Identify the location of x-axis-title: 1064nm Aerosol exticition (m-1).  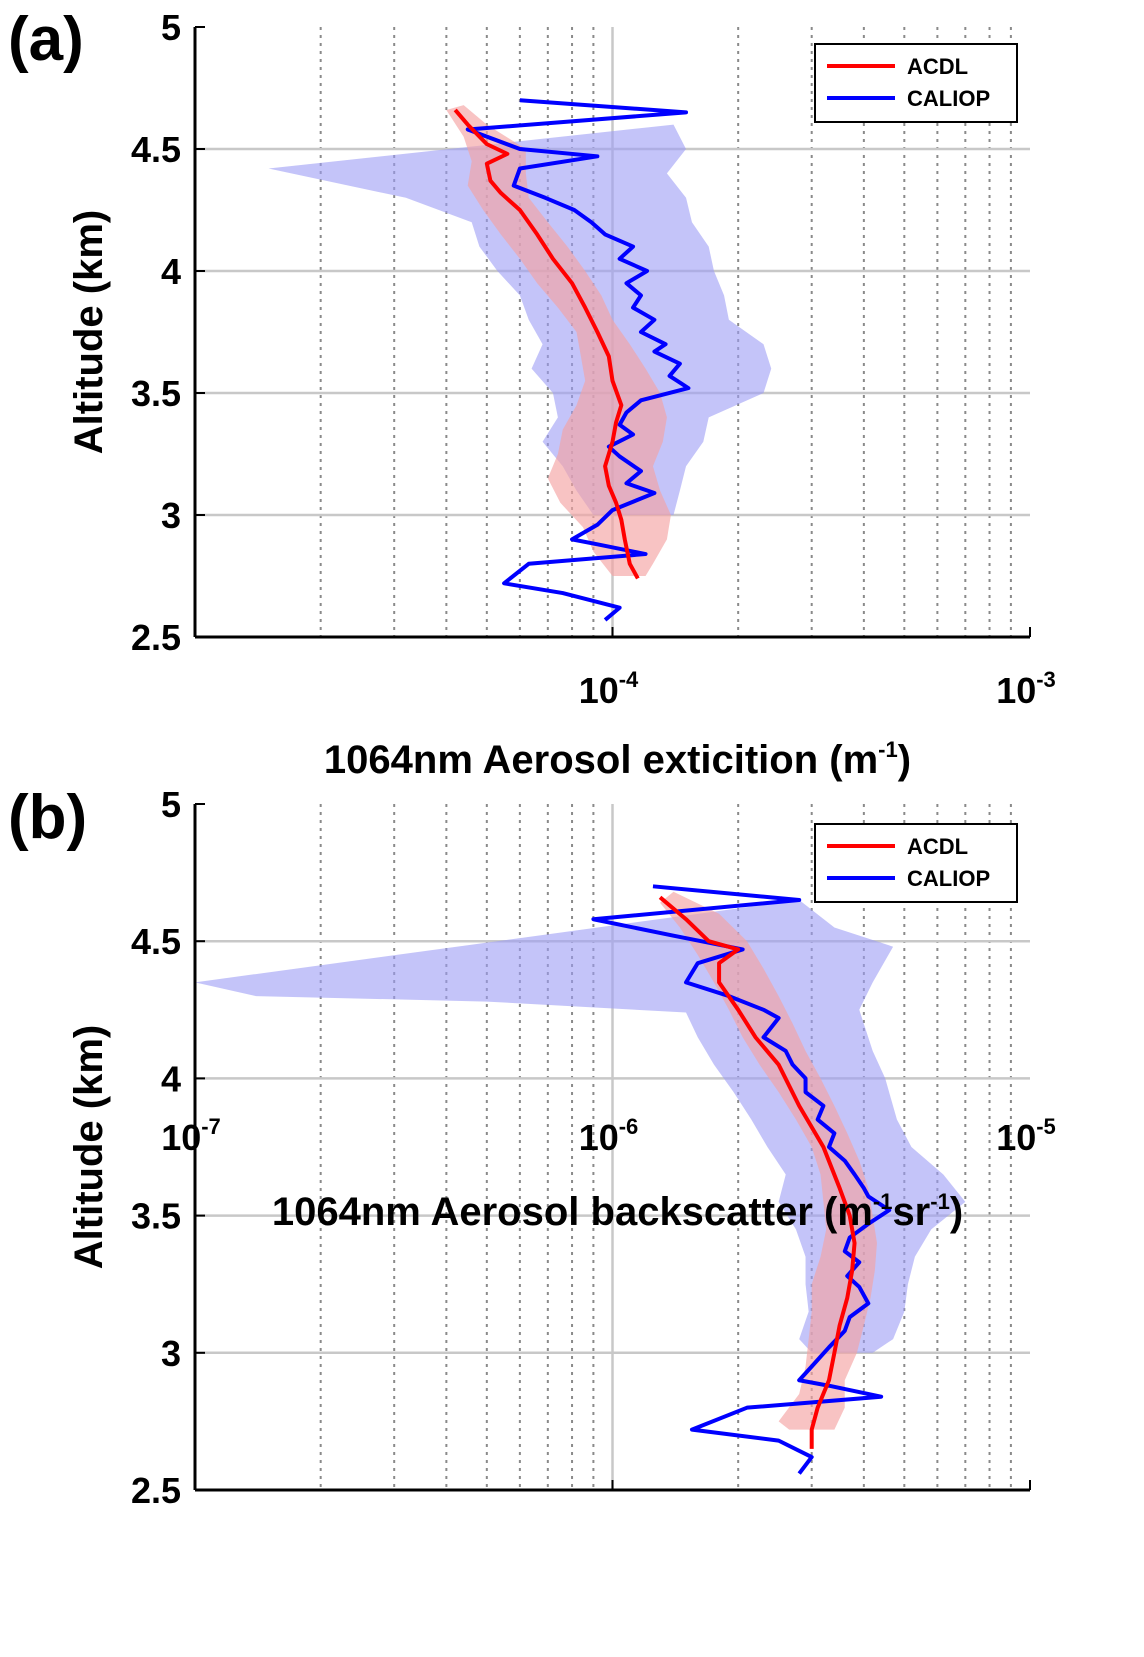
(617, 759).